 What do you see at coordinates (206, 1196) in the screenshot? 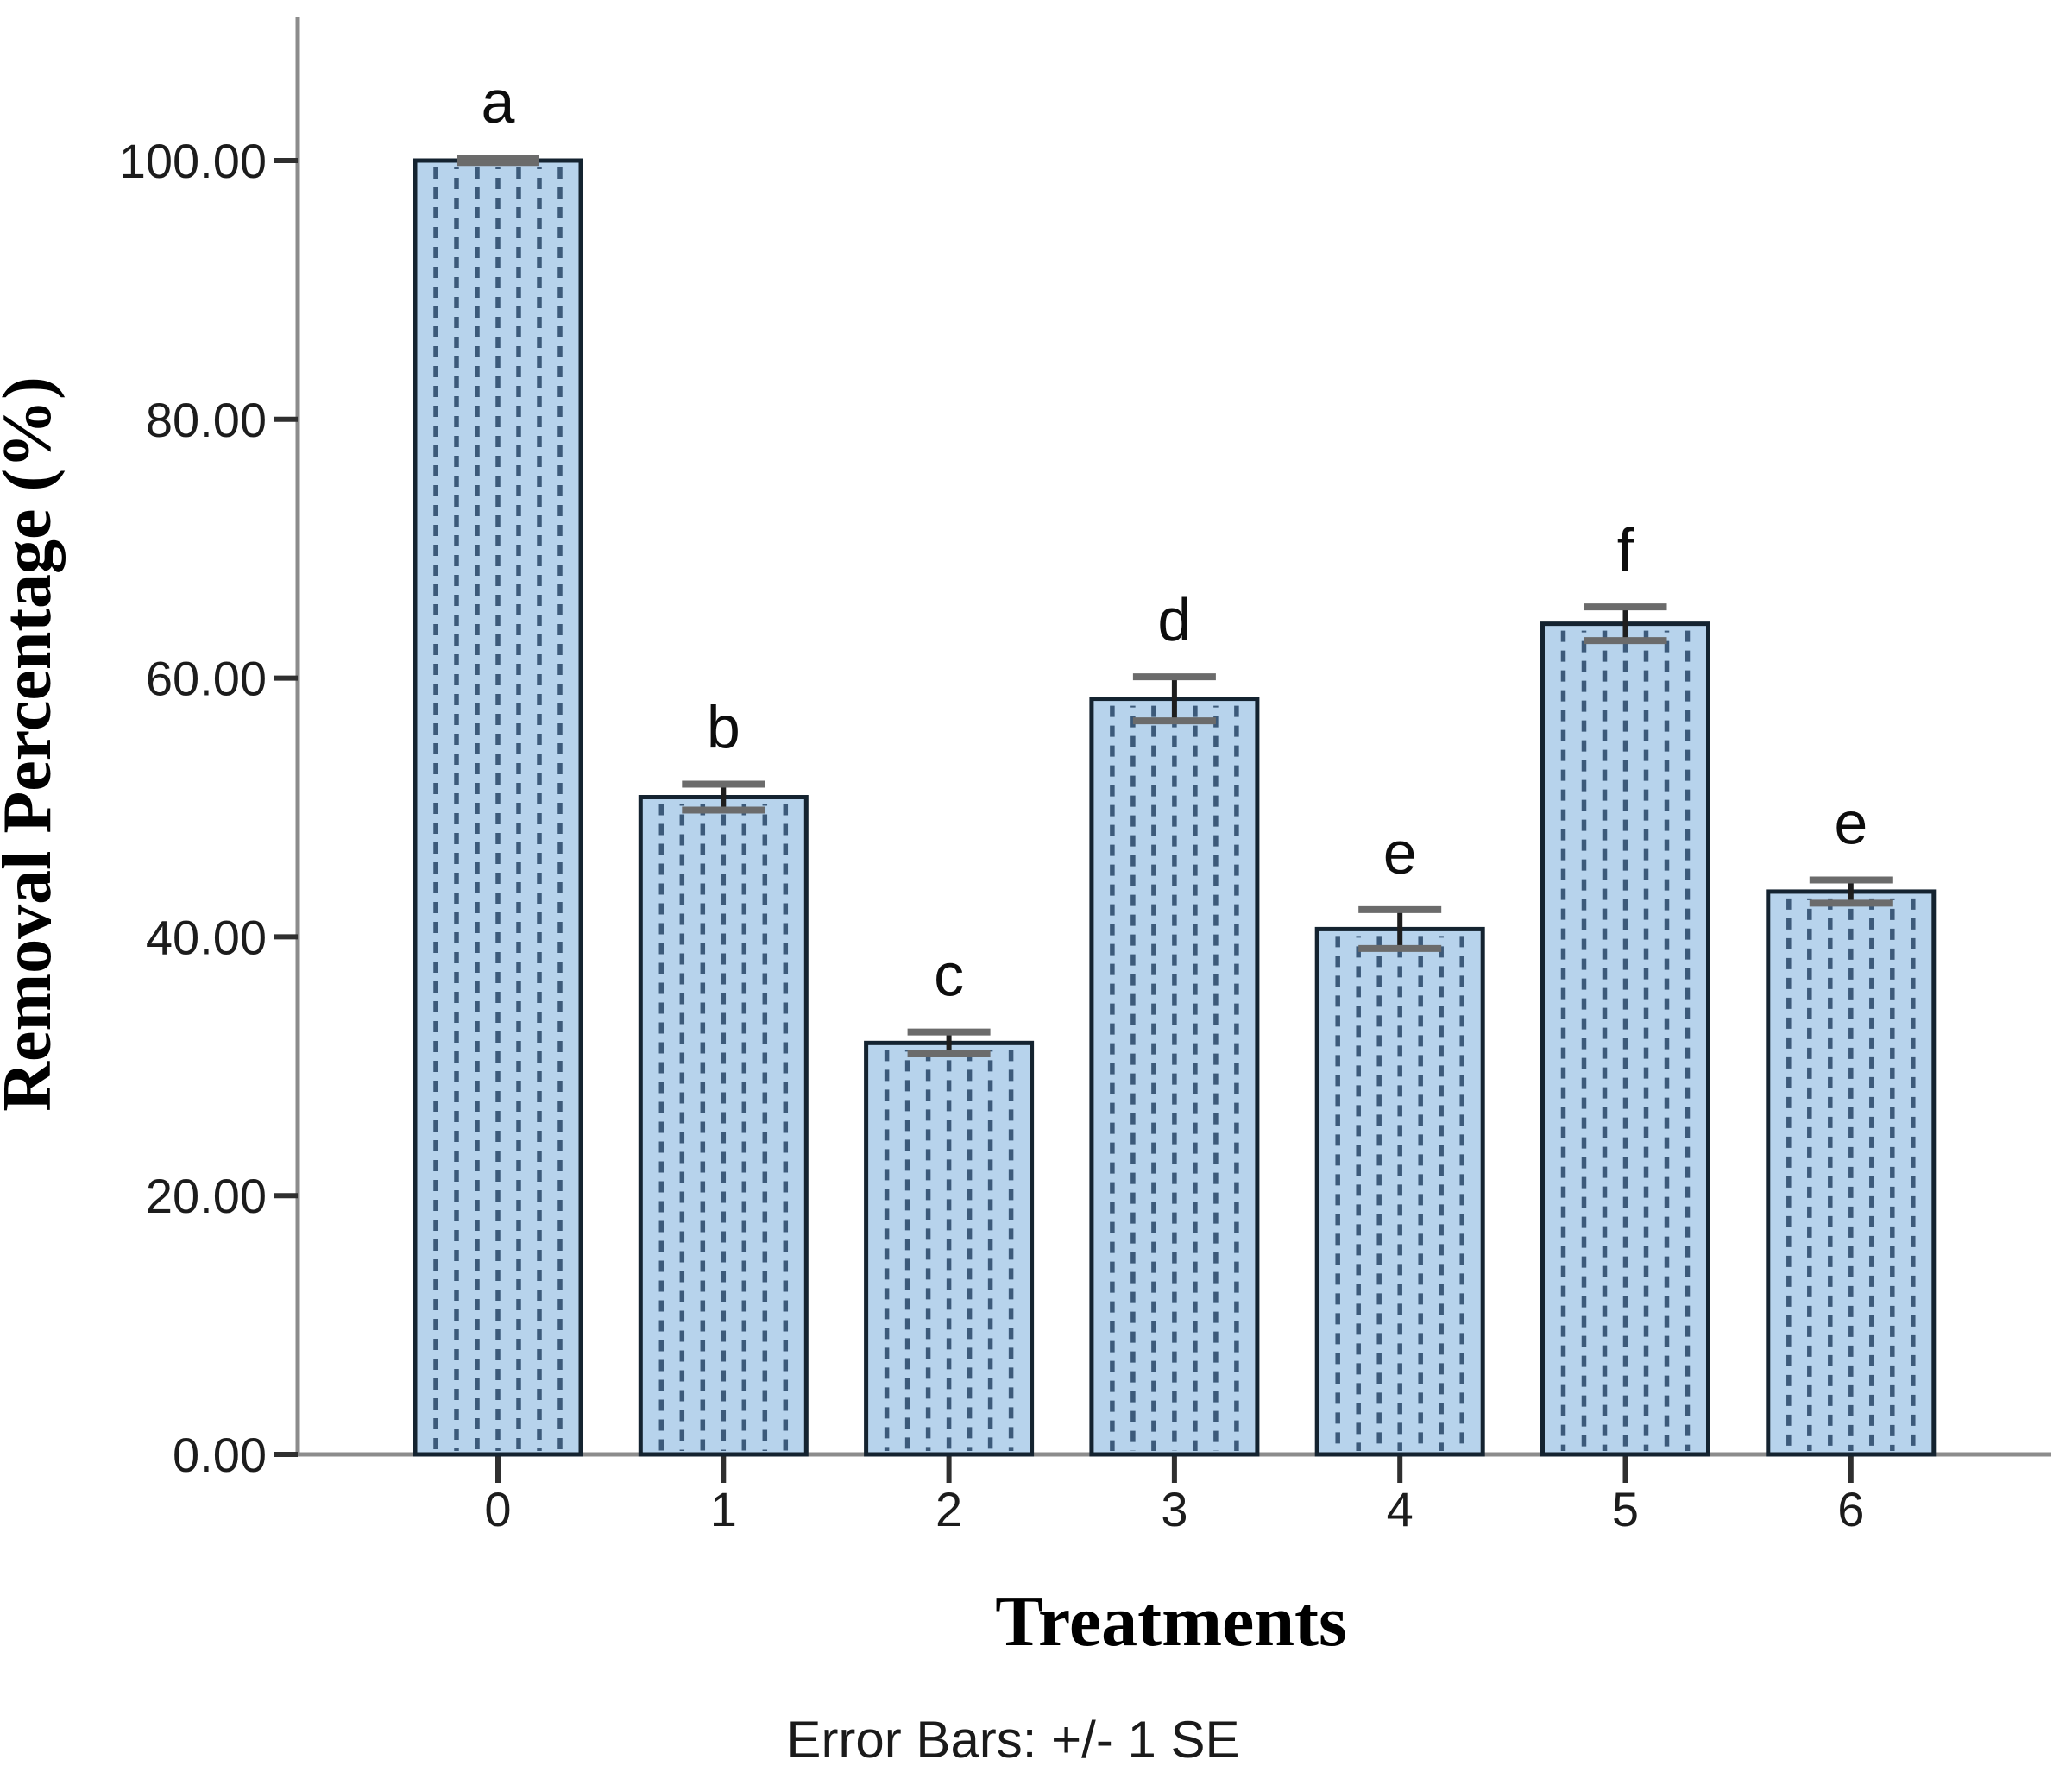
I see `y-tick-label: 20.00` at bounding box center [206, 1196].